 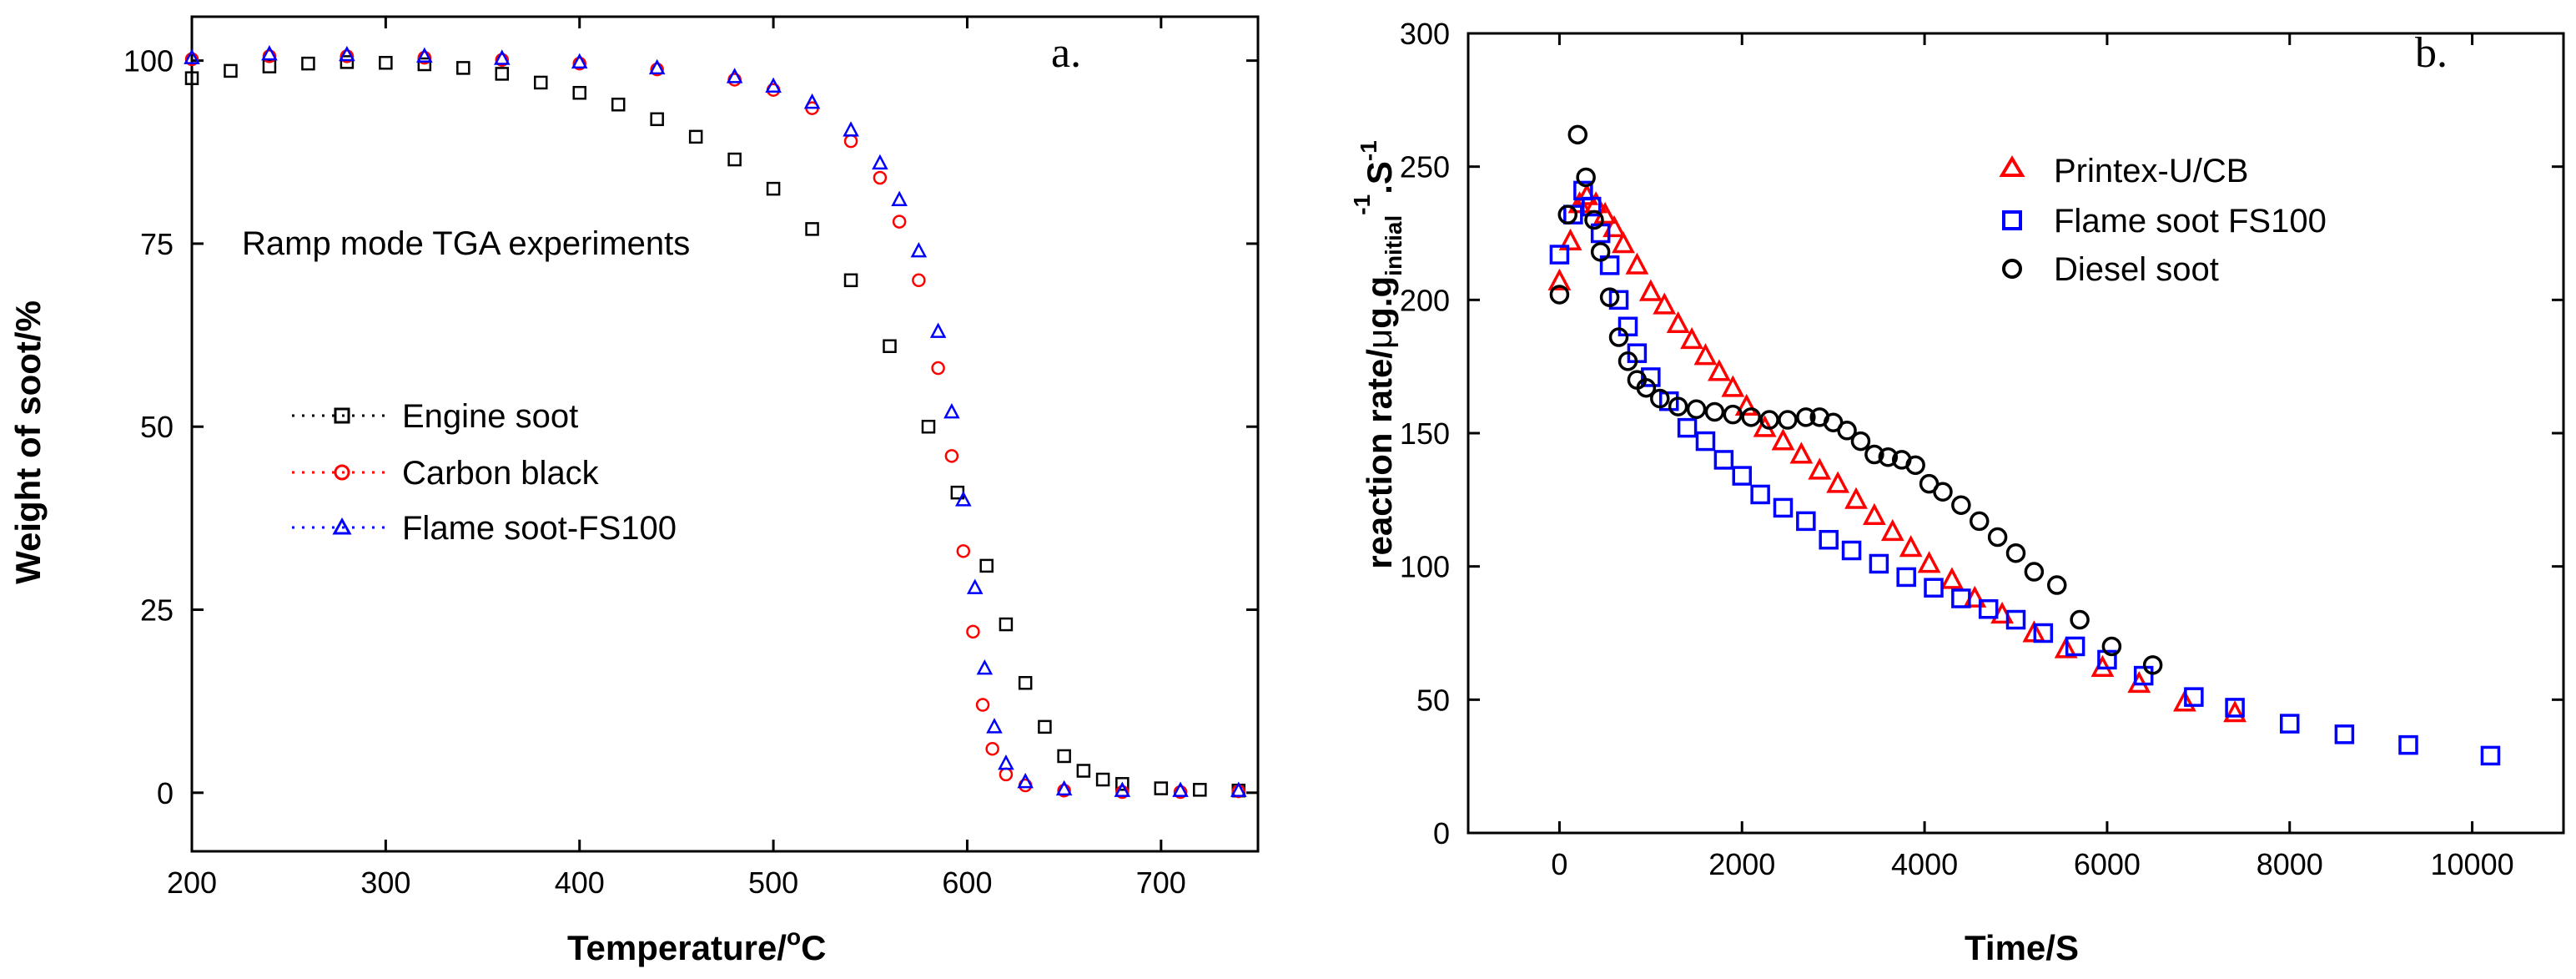 What do you see at coordinates (1393, 245) in the screenshot?
I see `panel-b-y-label-sub: initial` at bounding box center [1393, 245].